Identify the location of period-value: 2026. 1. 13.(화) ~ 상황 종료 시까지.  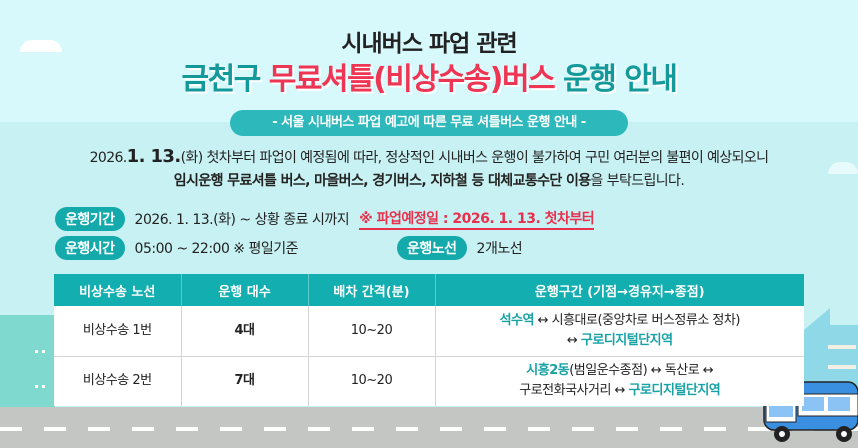
(242, 220).